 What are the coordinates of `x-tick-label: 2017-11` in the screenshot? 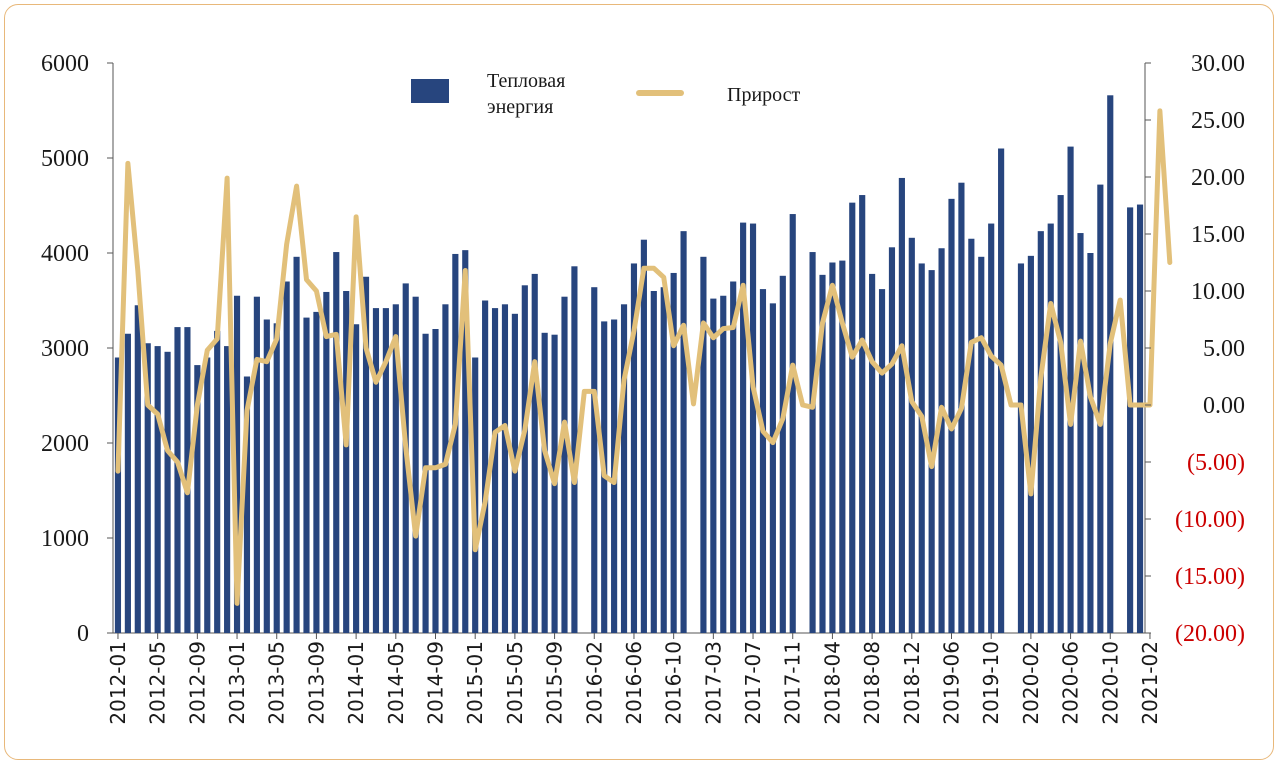 It's located at (793, 683).